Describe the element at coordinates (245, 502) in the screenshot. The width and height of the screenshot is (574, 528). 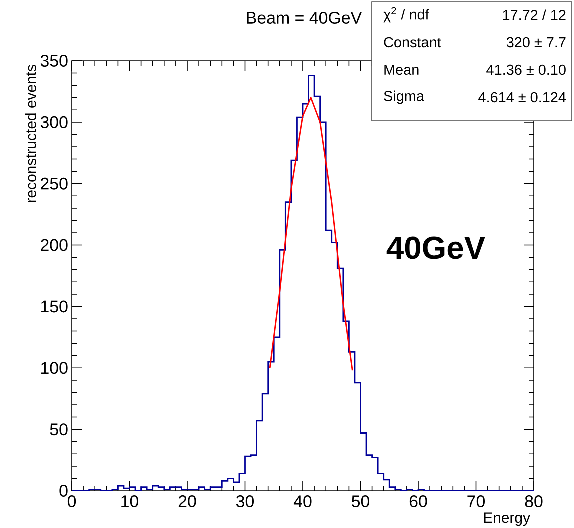
I see `x-tick-label: 30` at that location.